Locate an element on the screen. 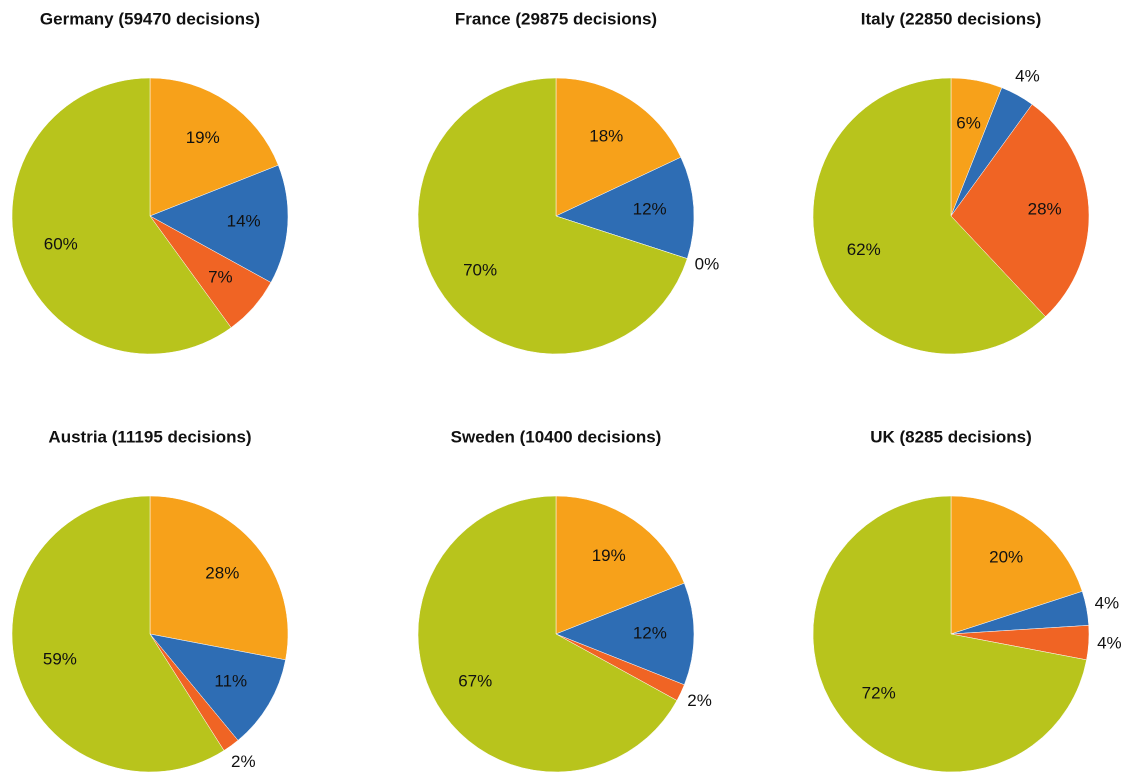 The width and height of the screenshot is (1135, 776). slice-label: 18% is located at coordinates (606, 135).